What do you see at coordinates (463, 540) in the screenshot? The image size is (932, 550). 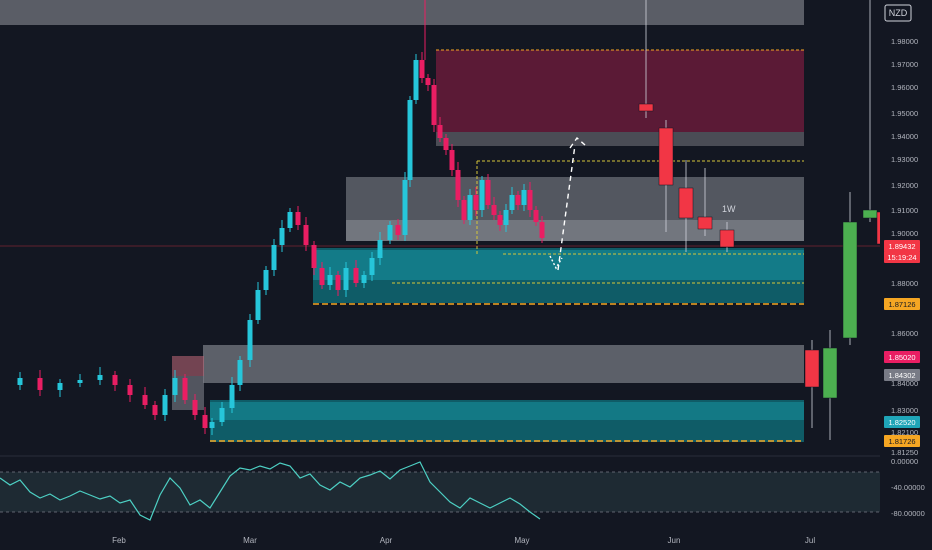 I see `time-axis: Feb Mar Apr May Jun Jul` at bounding box center [463, 540].